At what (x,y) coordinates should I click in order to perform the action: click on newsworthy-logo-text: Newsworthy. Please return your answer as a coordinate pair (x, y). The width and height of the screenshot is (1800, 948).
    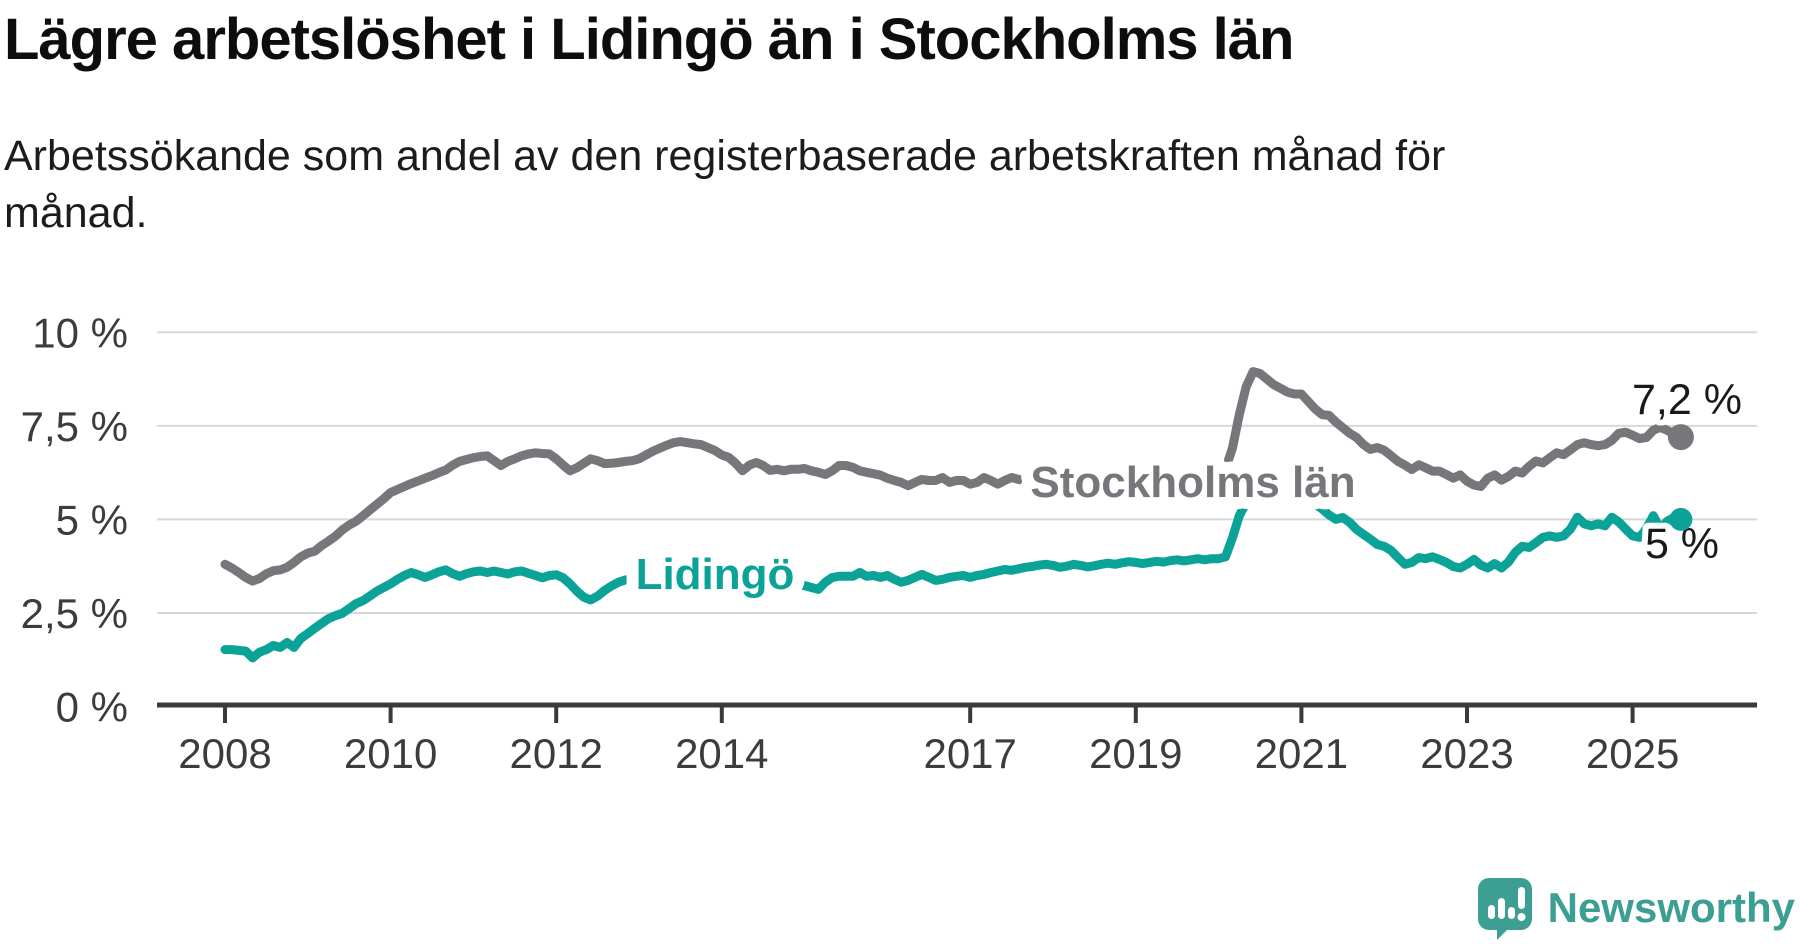
    Looking at the image, I should click on (1671, 907).